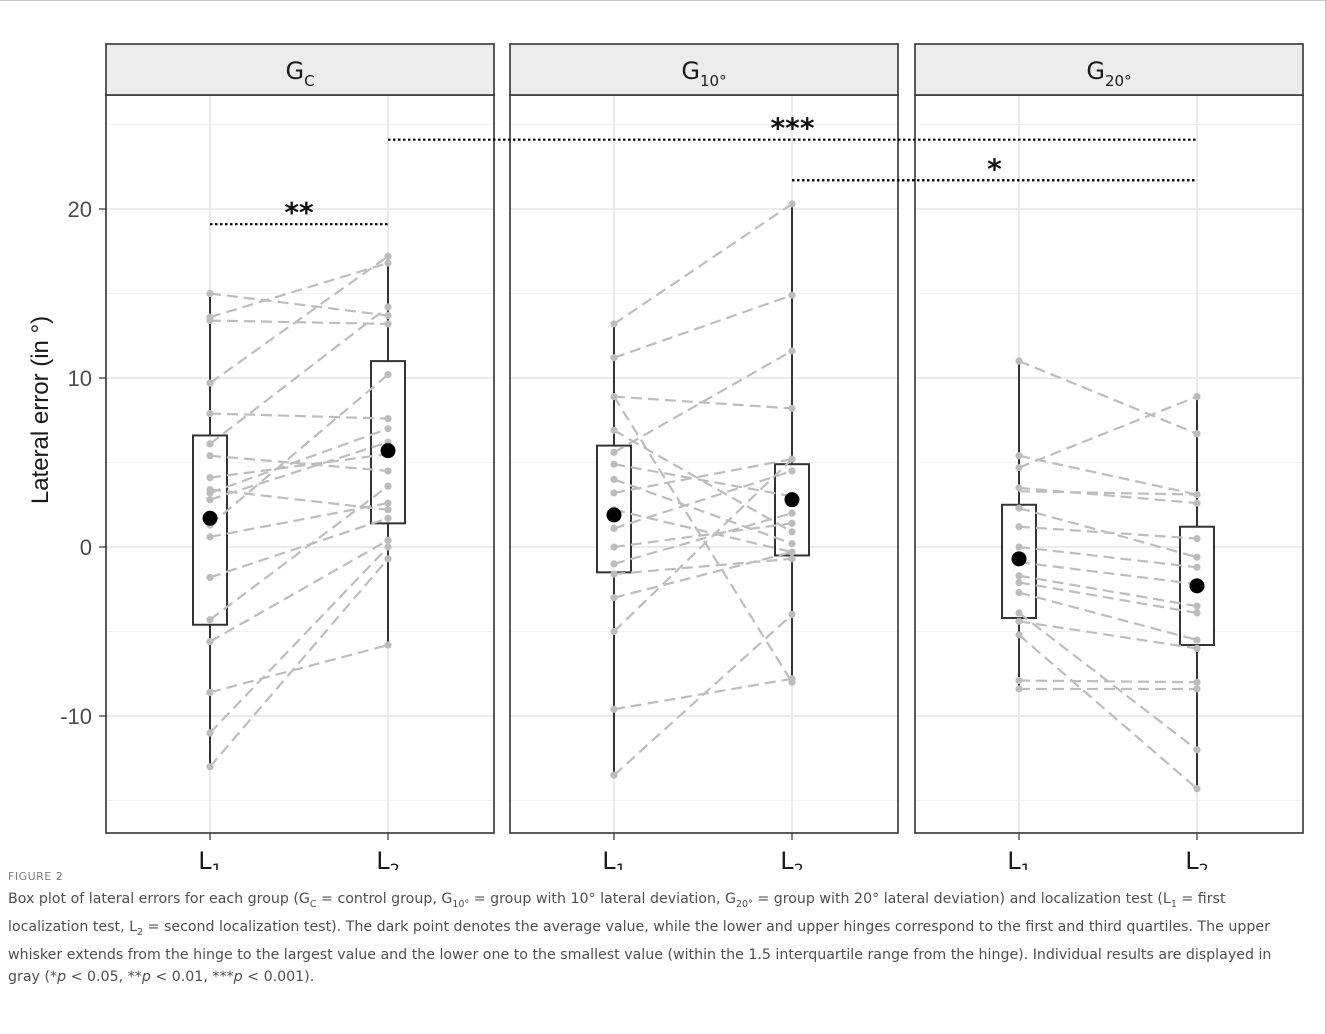 The height and width of the screenshot is (1034, 1326). What do you see at coordinates (1108, 73) in the screenshot?
I see `facet-strip-label: G20°` at bounding box center [1108, 73].